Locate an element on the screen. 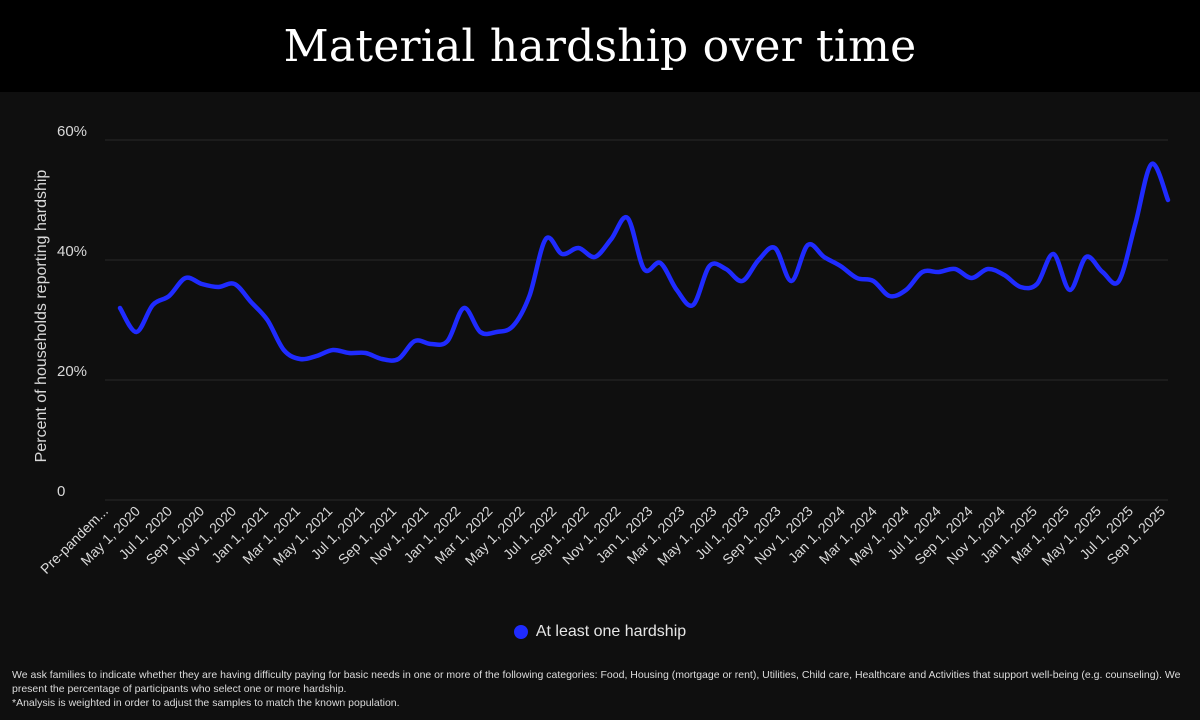 This screenshot has width=1200, height=720. y-tick-label: 40% is located at coordinates (72, 251).